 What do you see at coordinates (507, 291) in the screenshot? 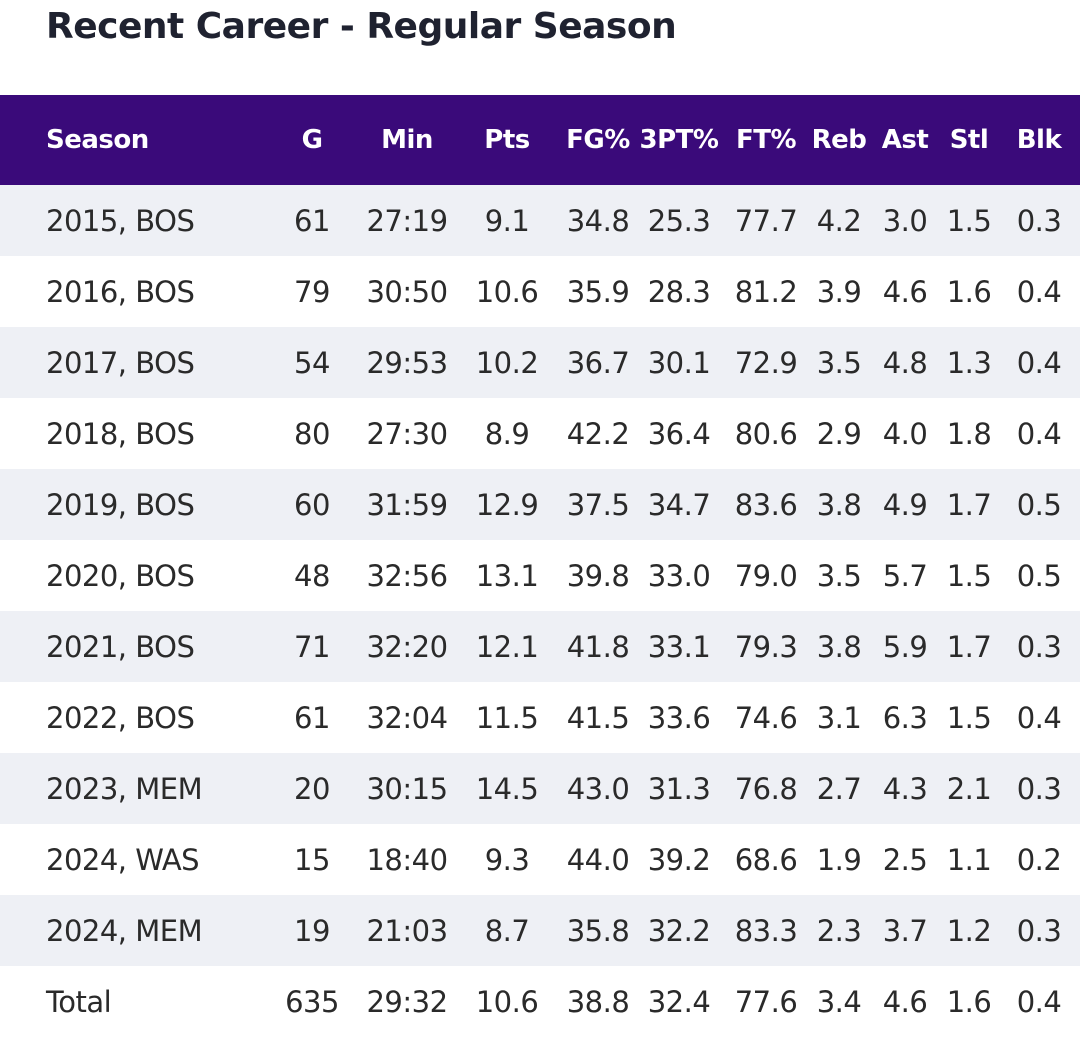
I see `points-cell: 10.6` at bounding box center [507, 291].